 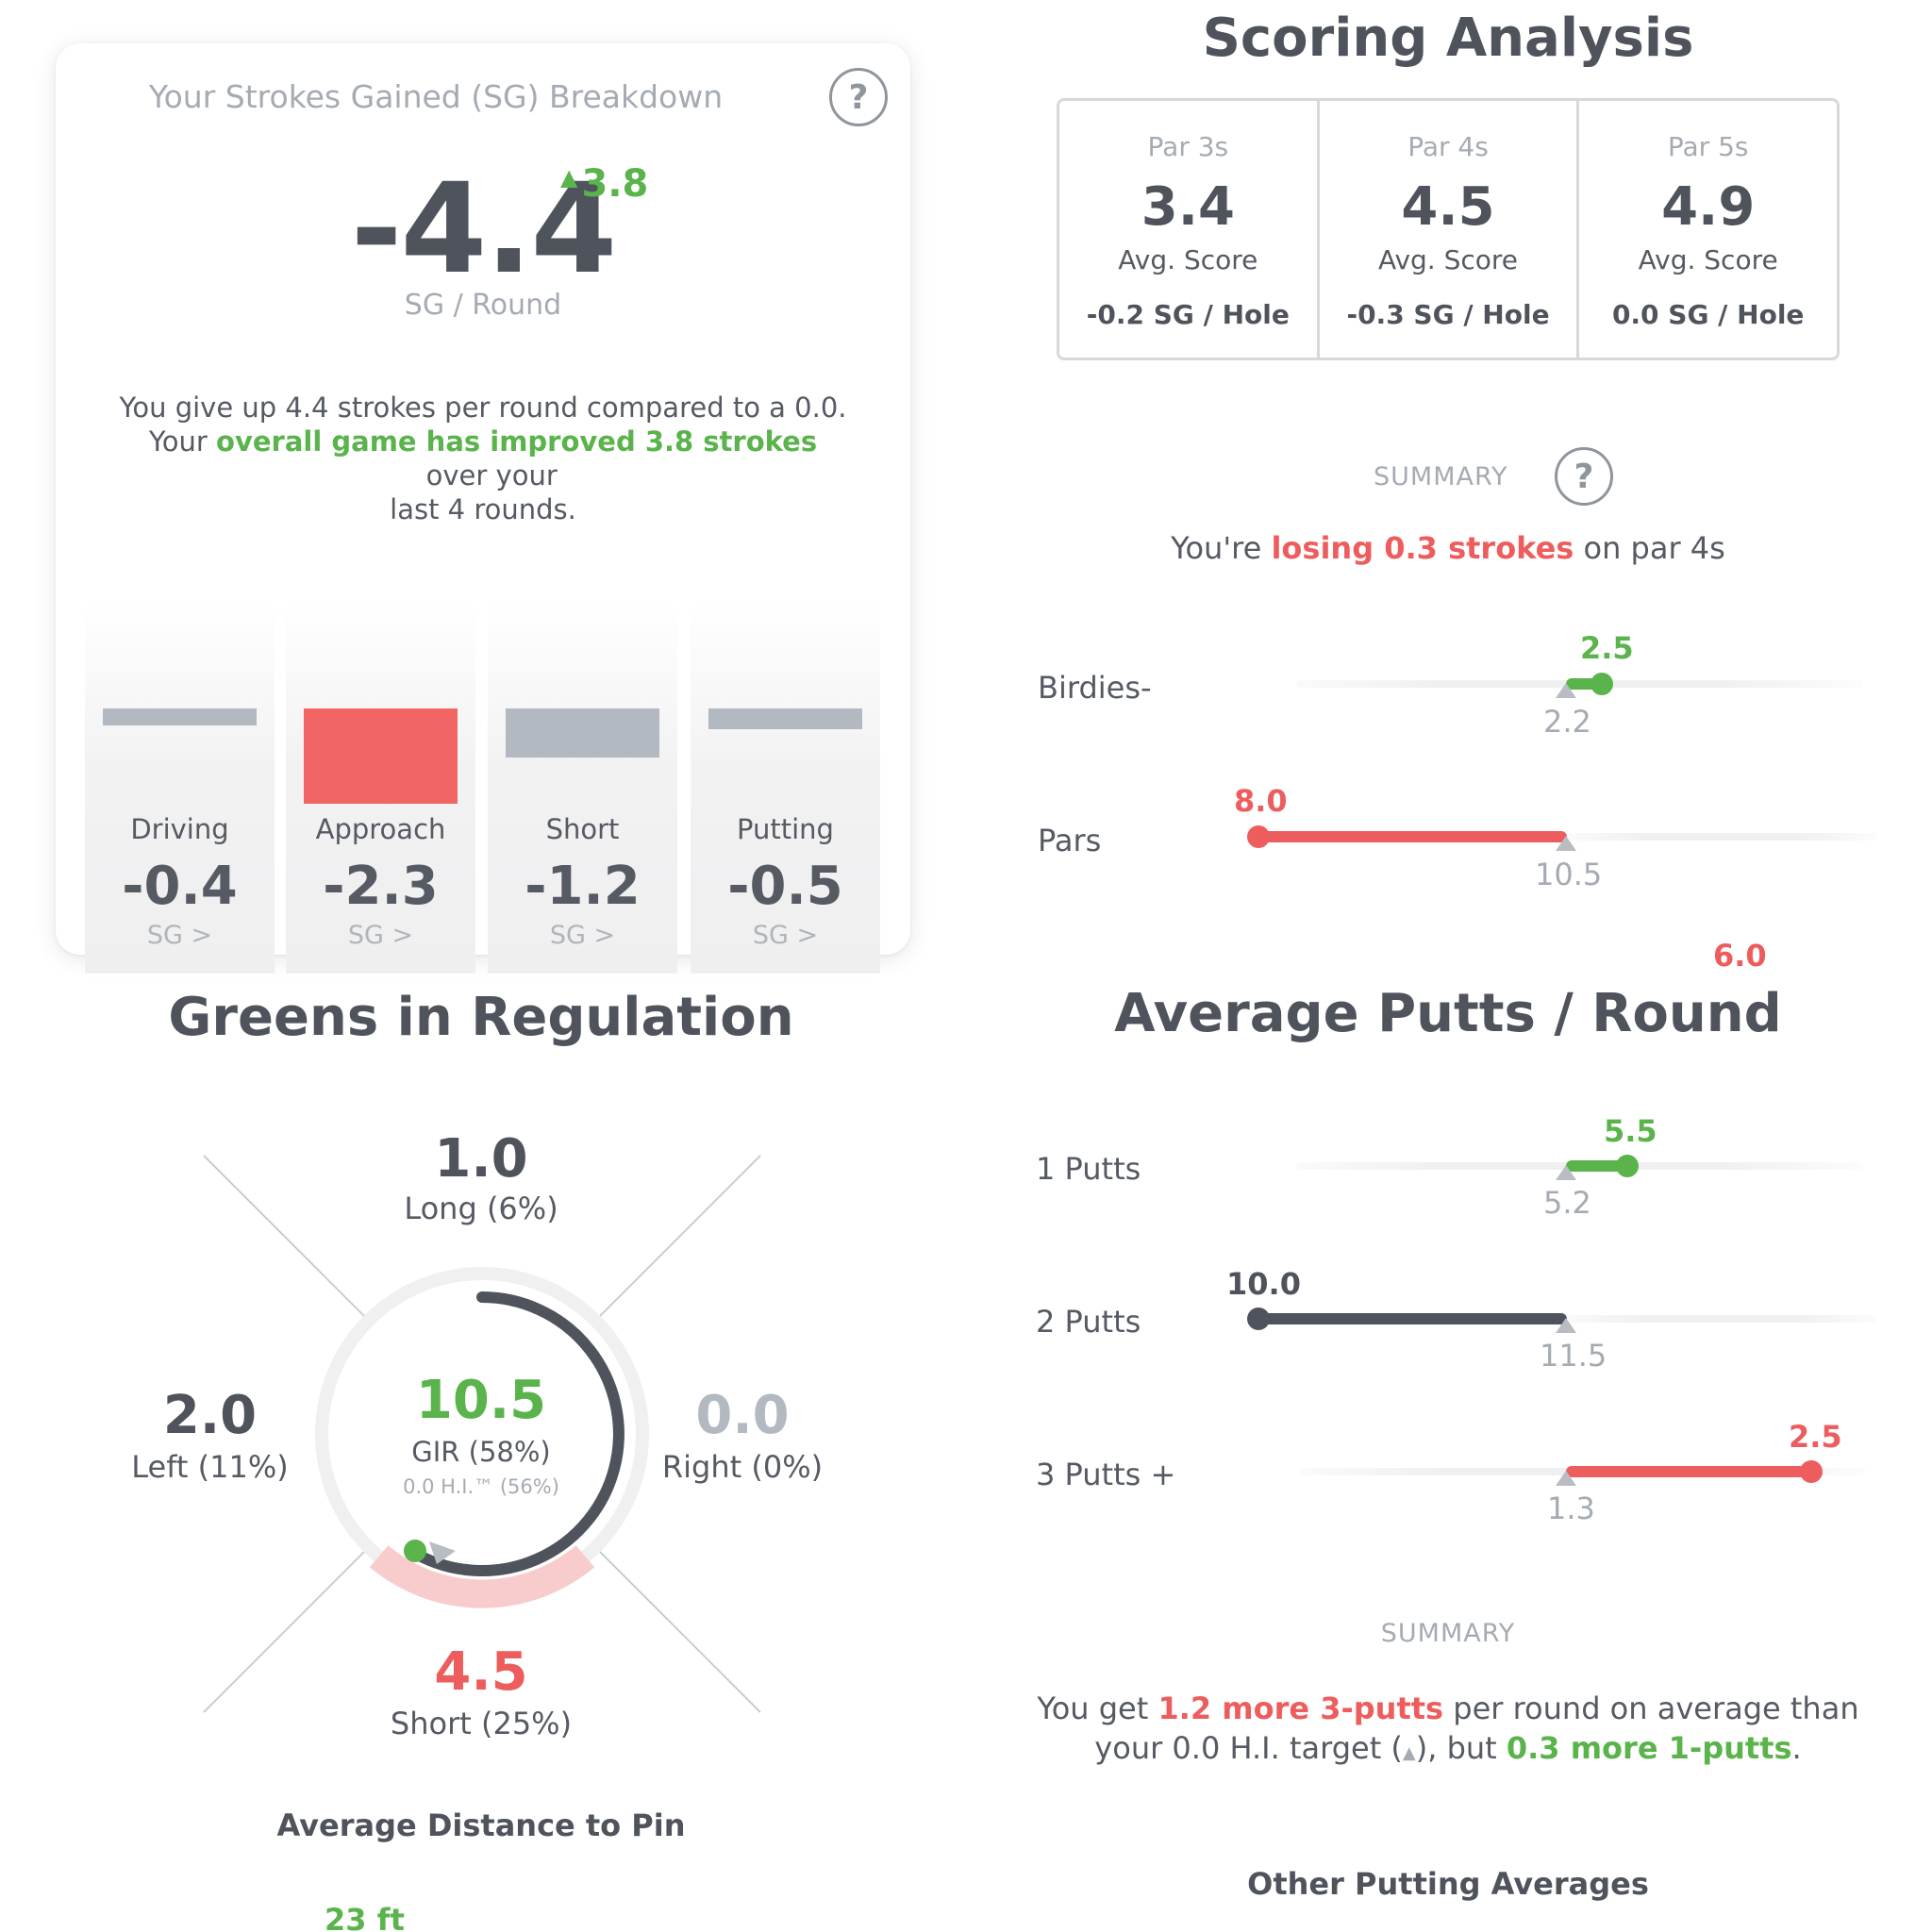 What do you see at coordinates (1188, 207) in the screenshot?
I see `par-value: 3.4` at bounding box center [1188, 207].